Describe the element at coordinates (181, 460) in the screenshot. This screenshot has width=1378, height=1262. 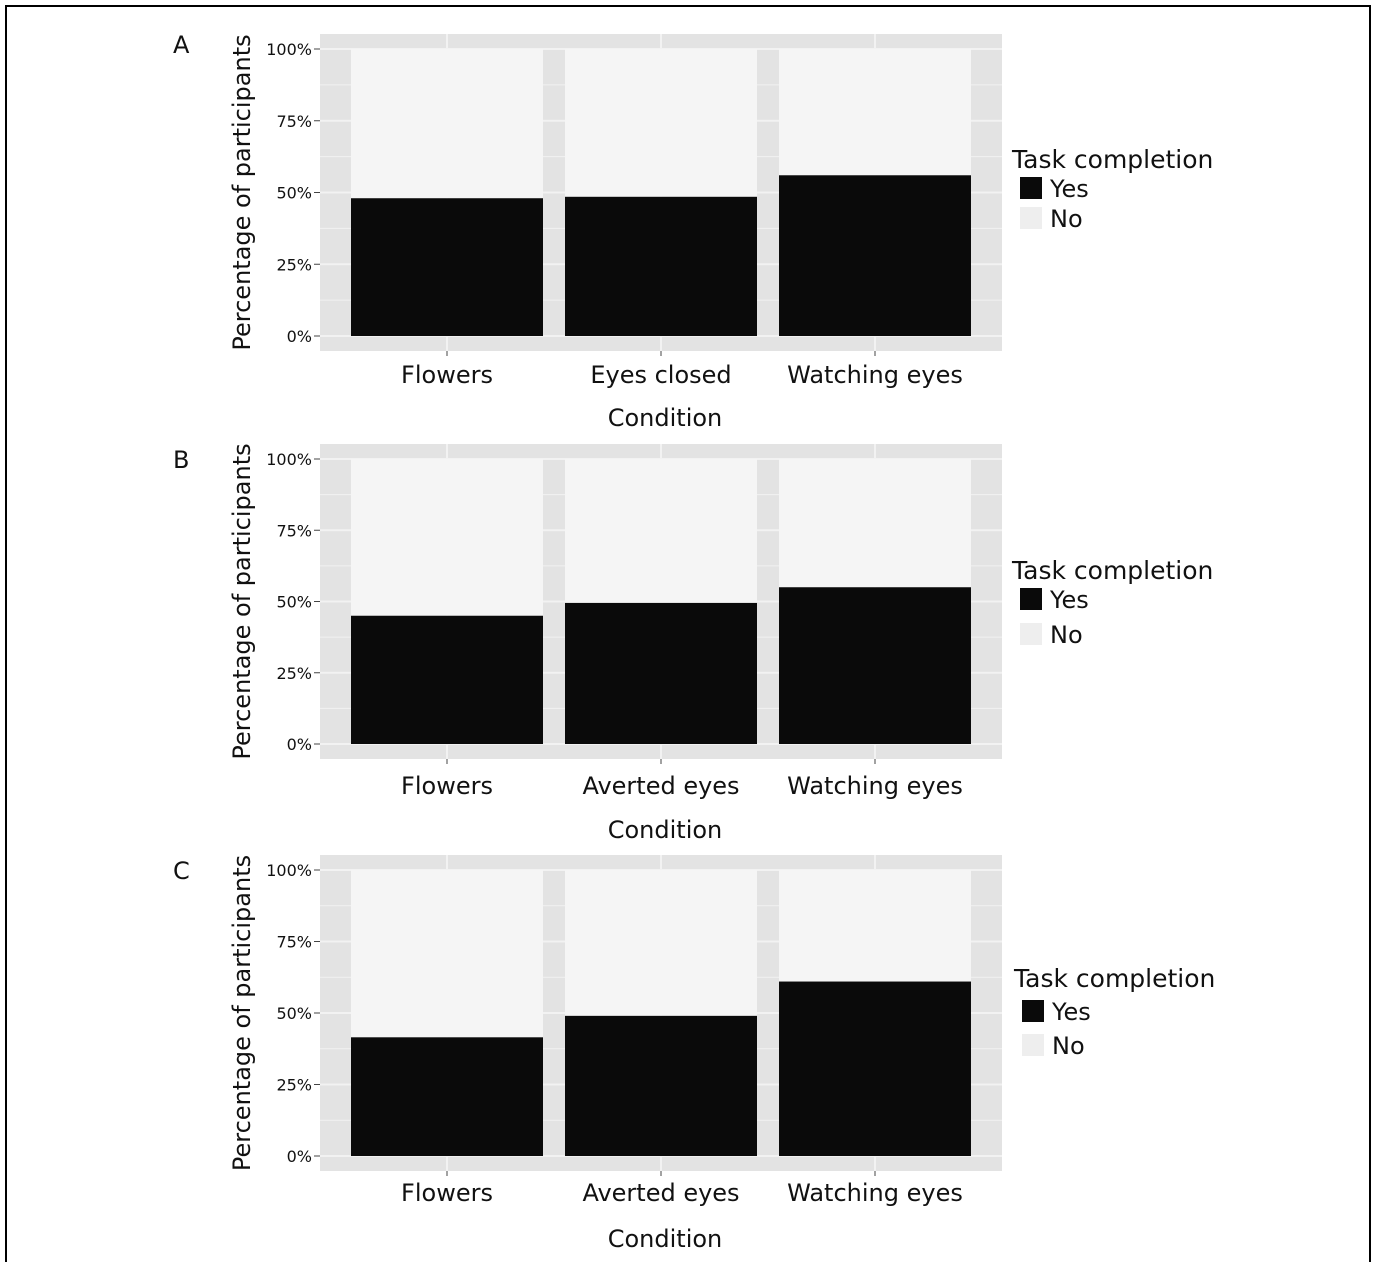
I see `panel-letter: B` at that location.